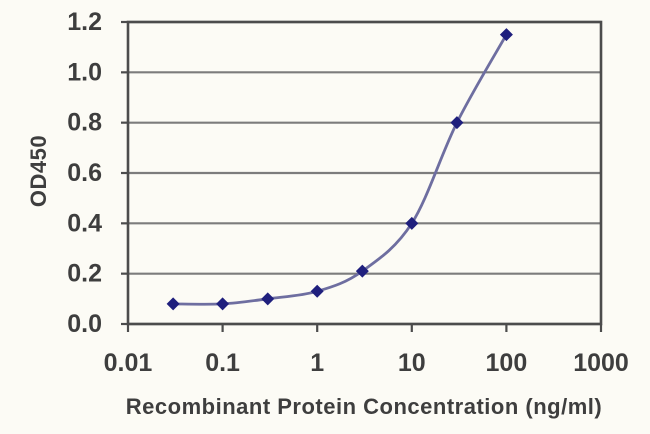  What do you see at coordinates (84, 274) in the screenshot?
I see `y-tick-label: 0.2` at bounding box center [84, 274].